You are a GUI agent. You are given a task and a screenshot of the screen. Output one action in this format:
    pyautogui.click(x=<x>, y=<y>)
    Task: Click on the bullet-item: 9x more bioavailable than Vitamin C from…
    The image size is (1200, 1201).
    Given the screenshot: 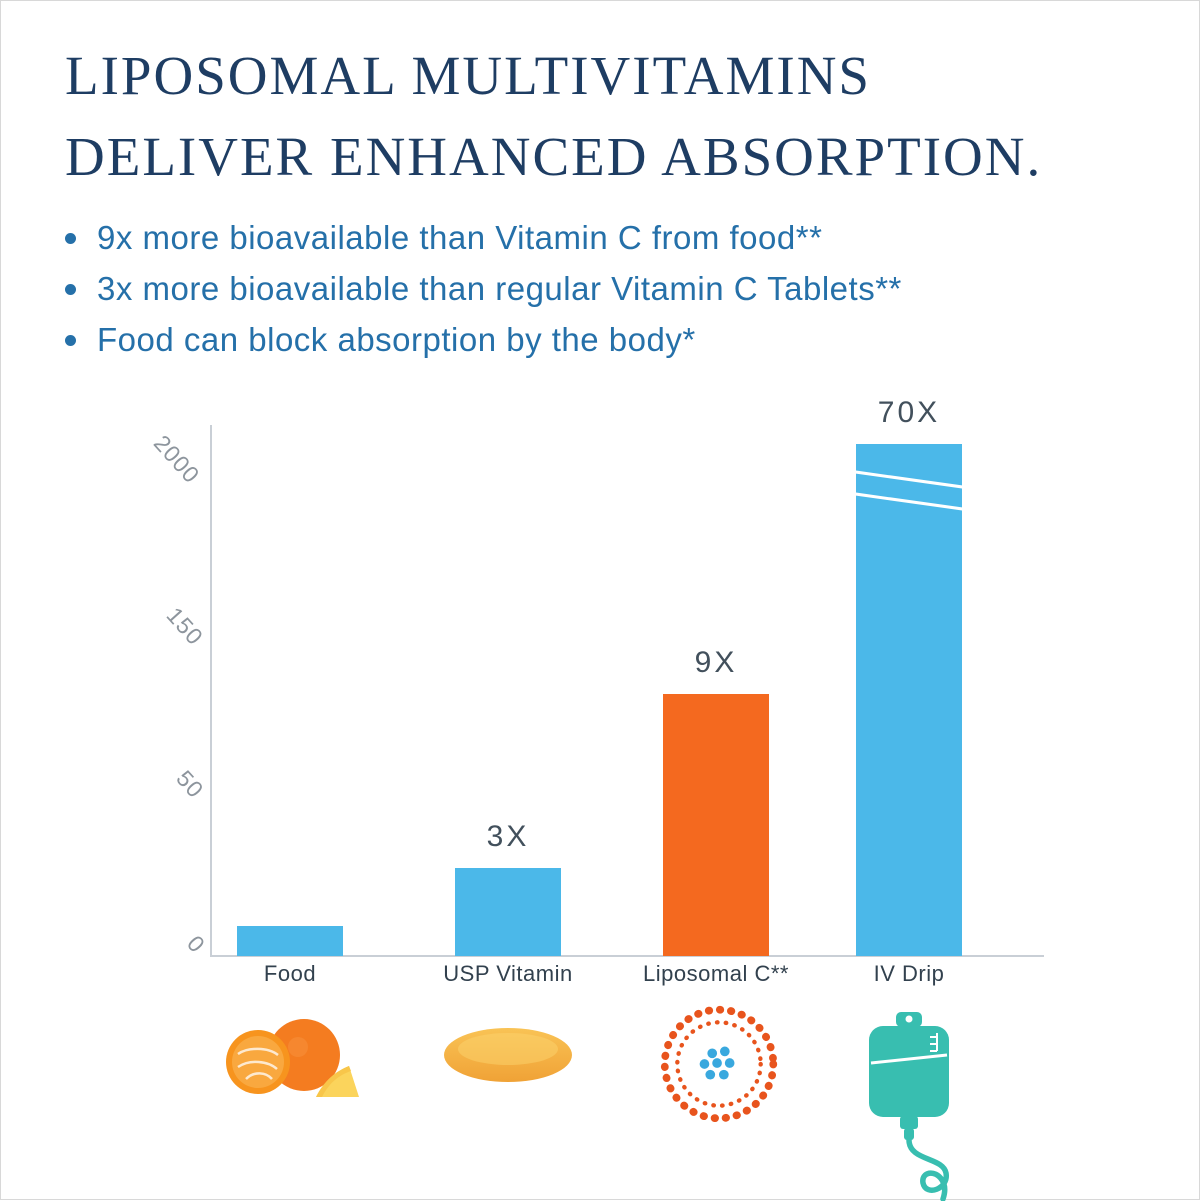 What is the action you would take?
    pyautogui.click(x=483, y=238)
    